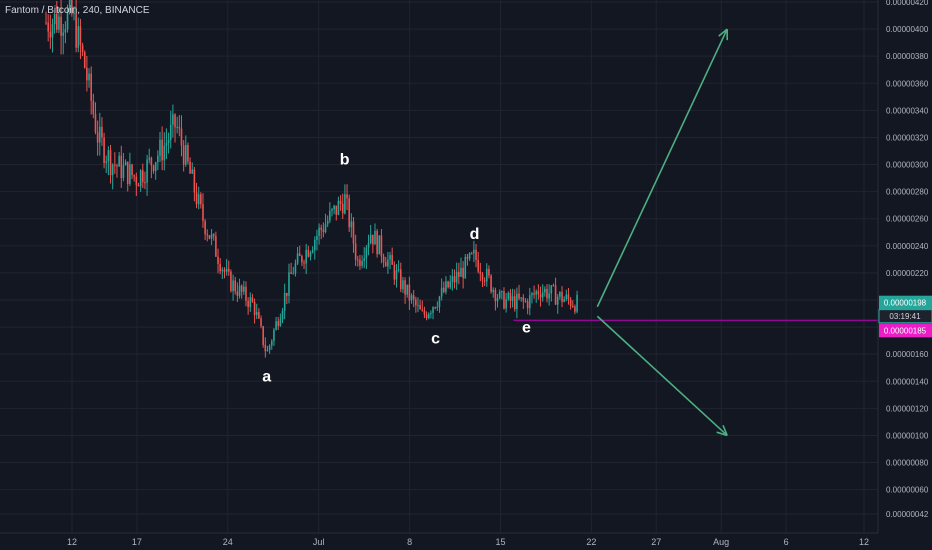 The image size is (932, 550). I want to click on alert-price-badge, so click(905, 330).